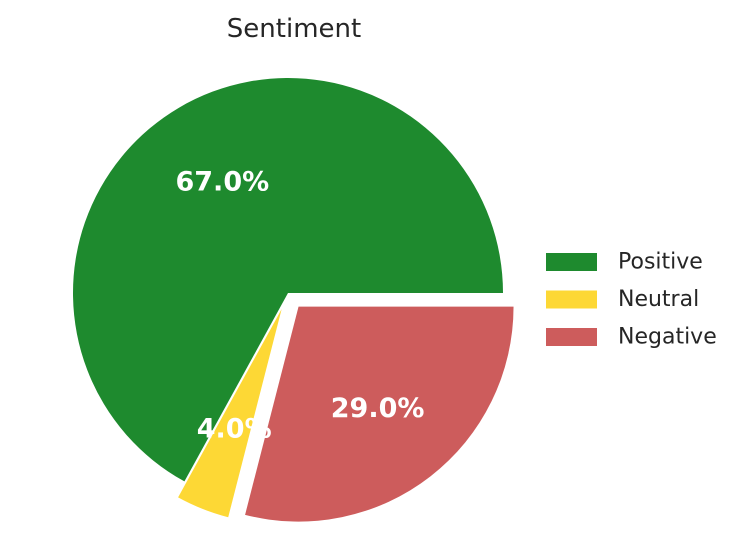  Describe the element at coordinates (234, 428) in the screenshot. I see `pie-label-neutral: 4.0%` at that location.